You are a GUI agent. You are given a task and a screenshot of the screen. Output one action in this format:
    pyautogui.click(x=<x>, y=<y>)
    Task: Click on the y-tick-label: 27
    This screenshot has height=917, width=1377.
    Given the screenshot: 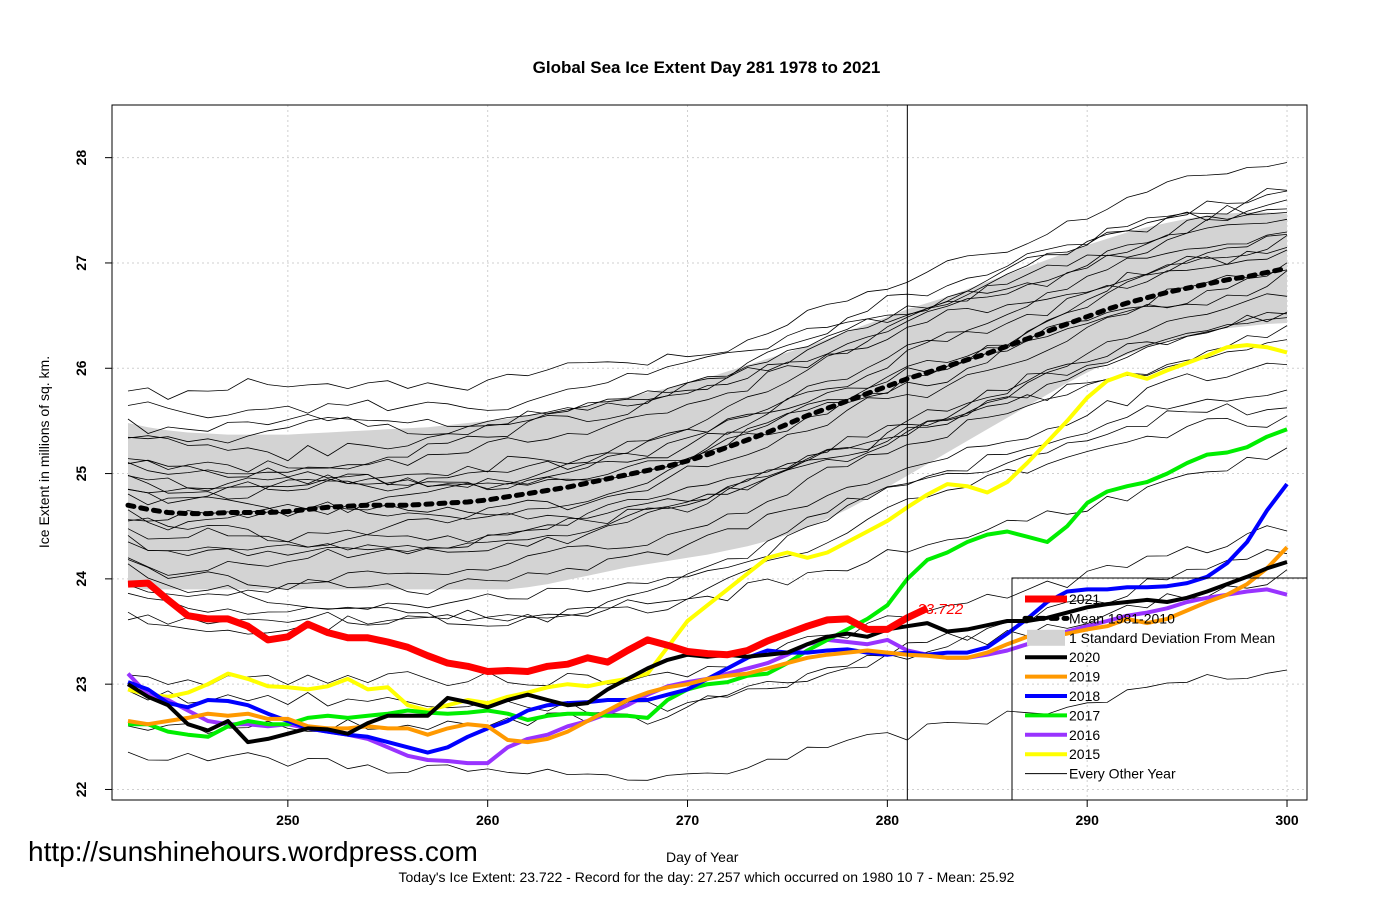 What is the action you would take?
    pyautogui.click(x=81, y=263)
    